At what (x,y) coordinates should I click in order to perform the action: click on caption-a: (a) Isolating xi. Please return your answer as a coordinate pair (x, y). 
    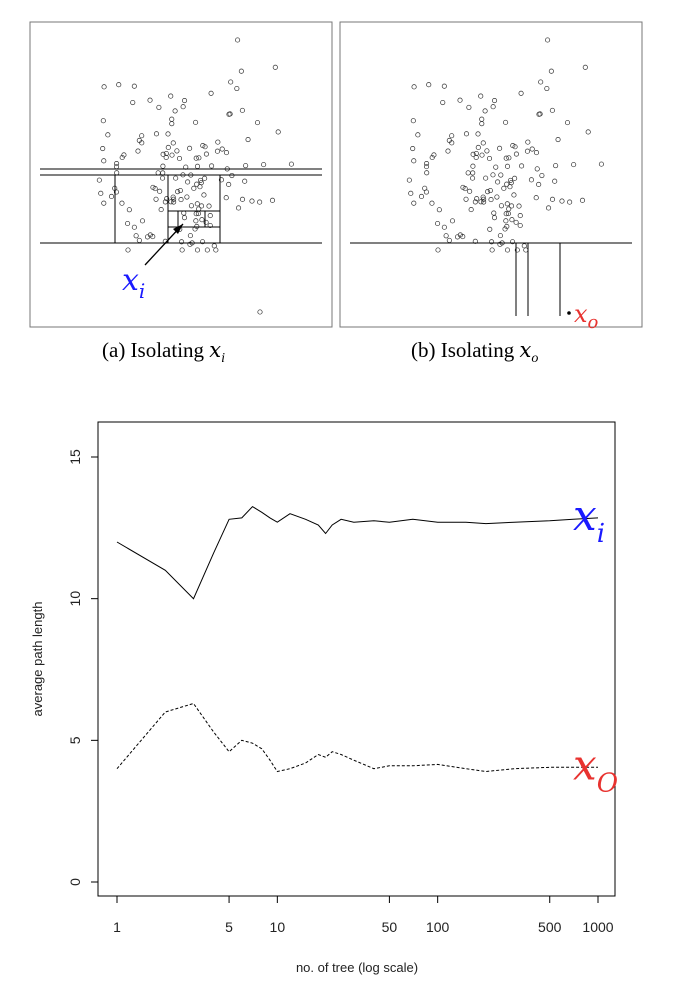
    Looking at the image, I should click on (164, 352).